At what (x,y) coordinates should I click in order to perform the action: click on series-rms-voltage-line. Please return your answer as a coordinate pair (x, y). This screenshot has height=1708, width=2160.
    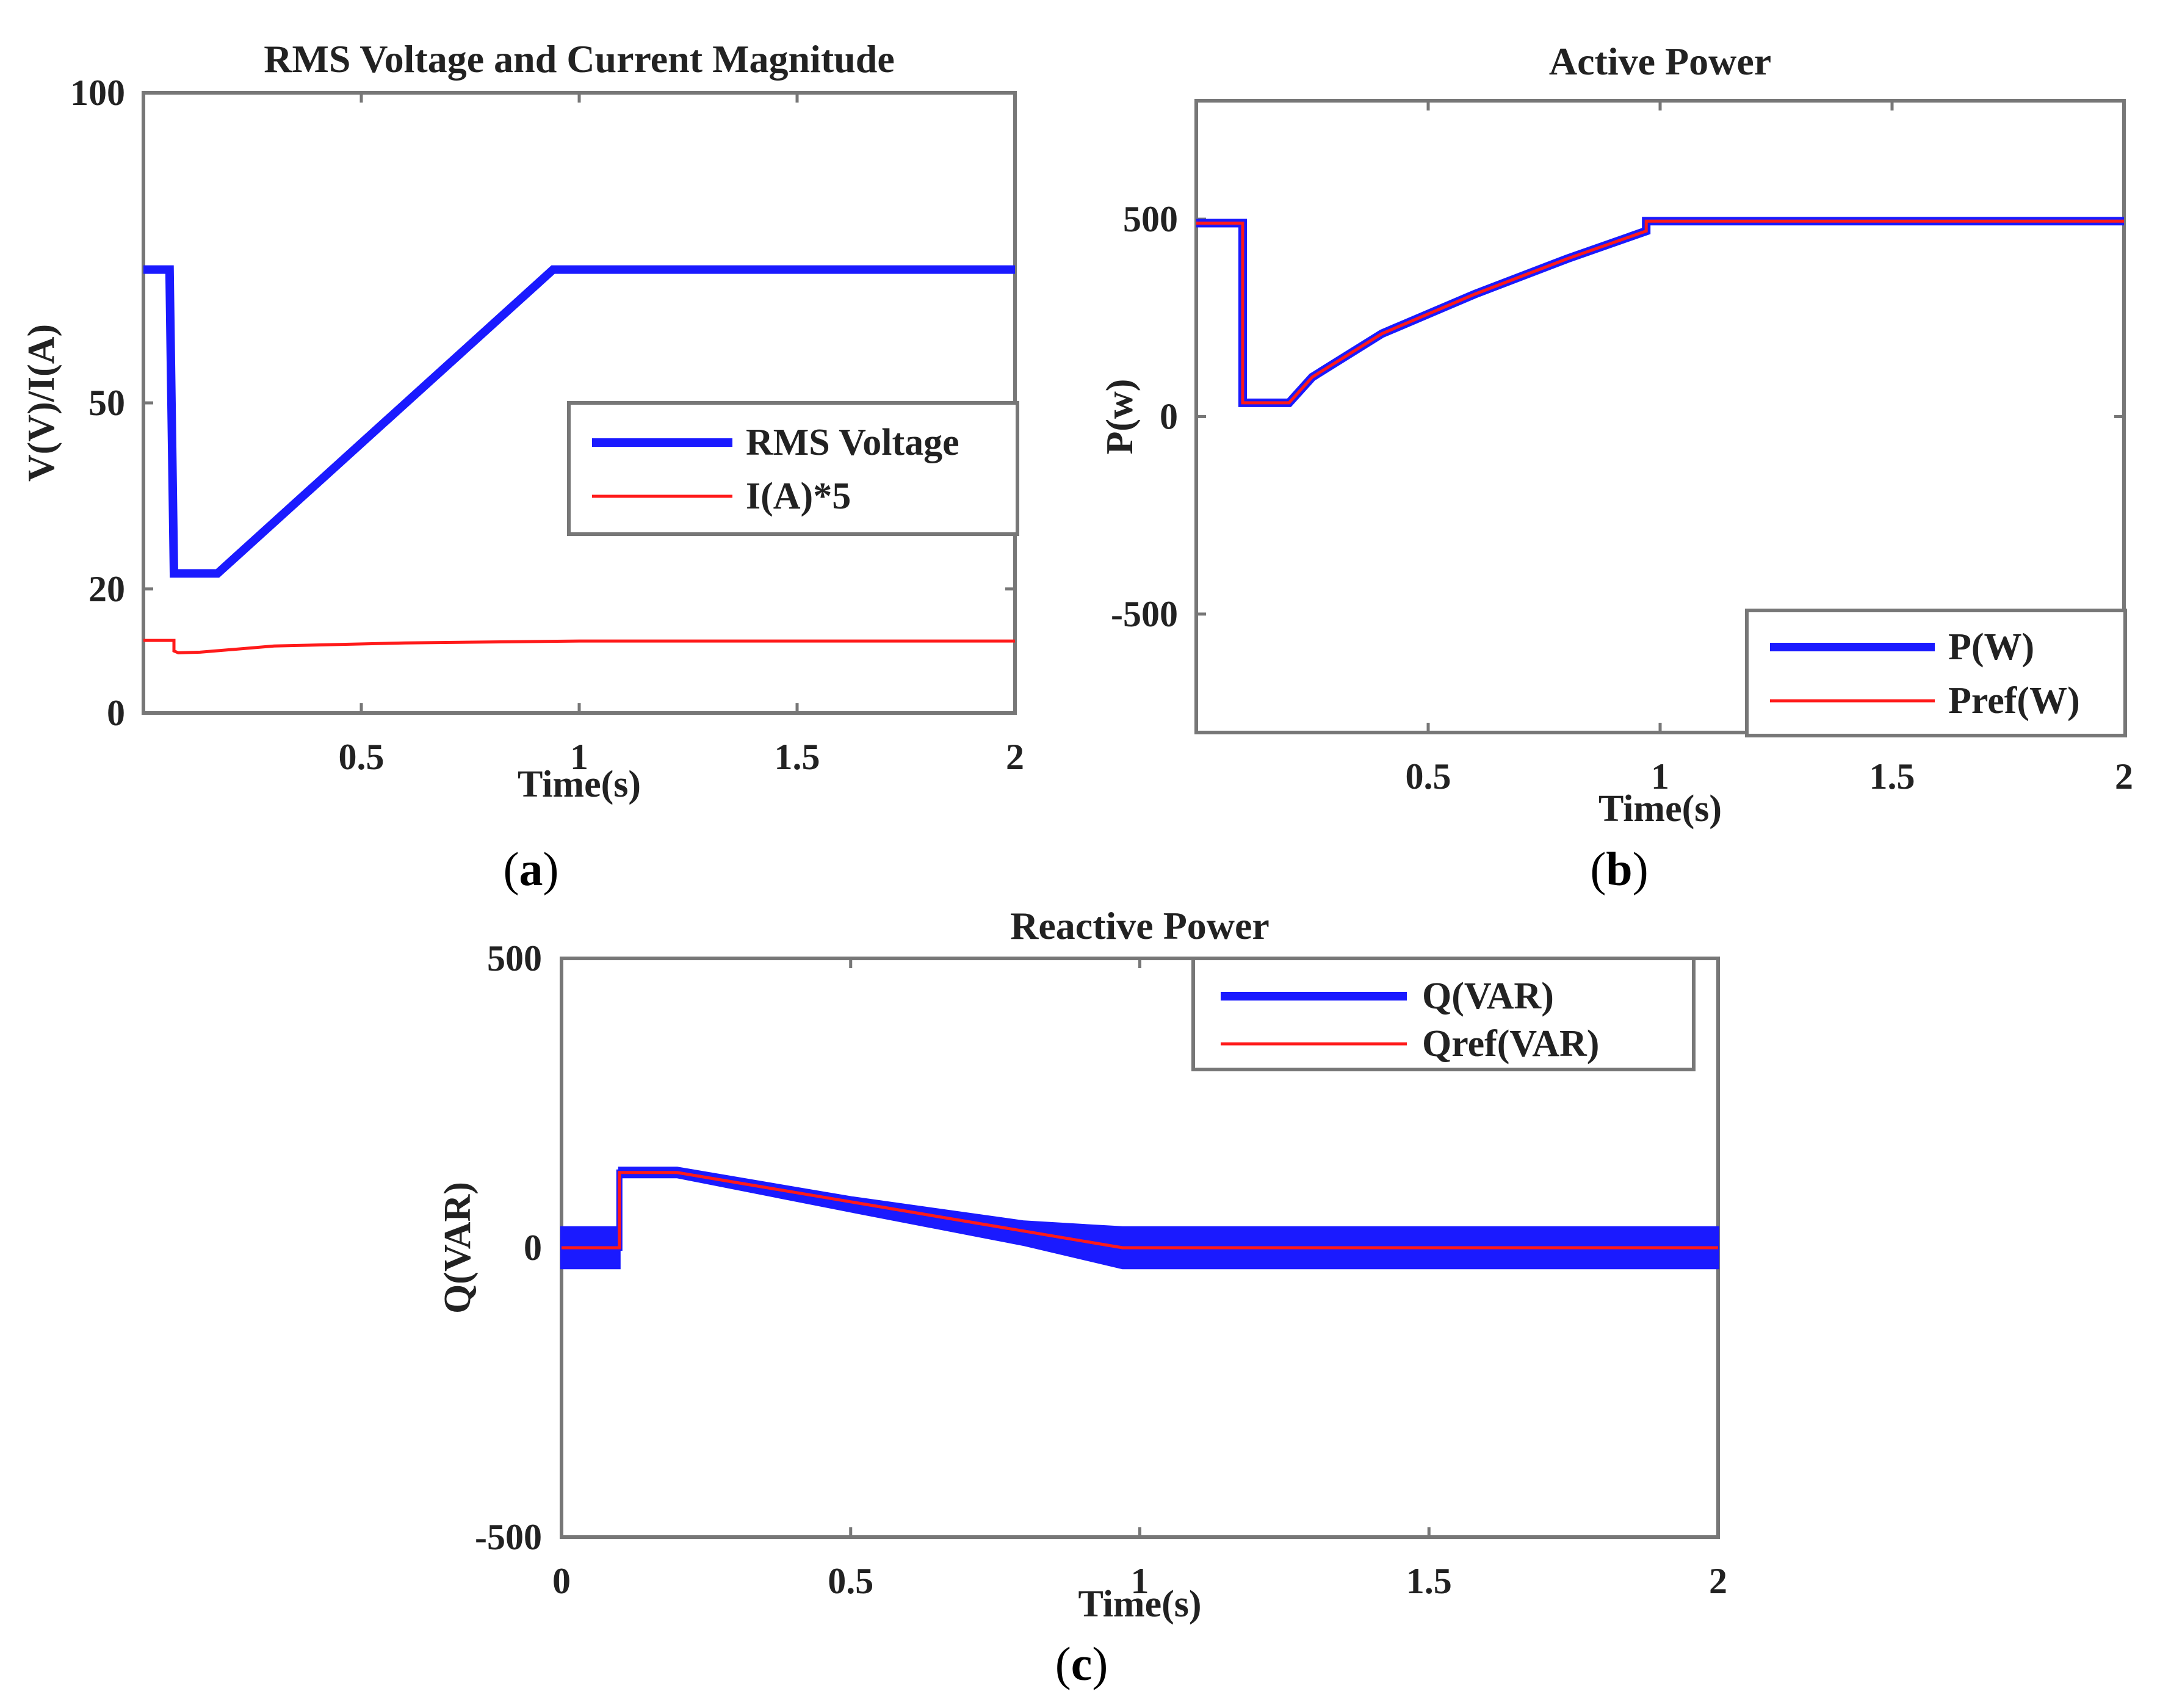
    Looking at the image, I should click on (579, 421).